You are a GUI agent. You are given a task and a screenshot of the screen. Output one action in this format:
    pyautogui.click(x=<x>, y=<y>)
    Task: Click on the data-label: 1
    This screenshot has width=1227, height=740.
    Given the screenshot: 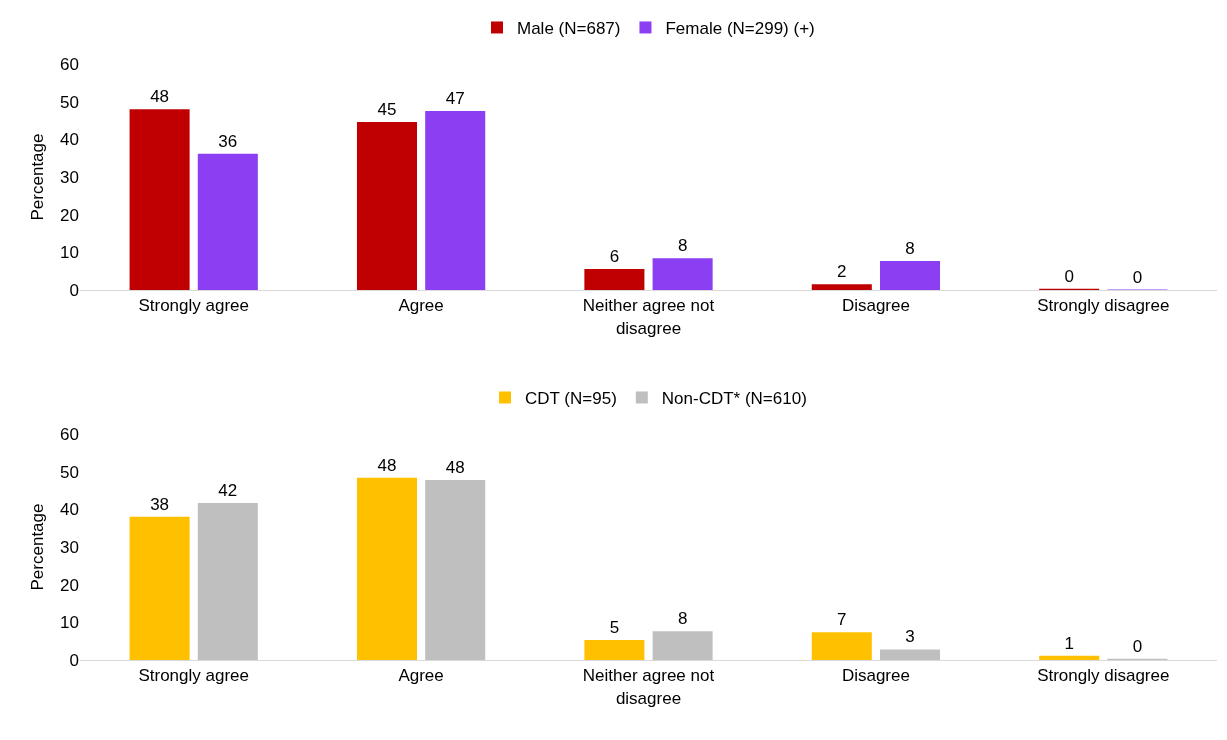 What is the action you would take?
    pyautogui.click(x=1069, y=643)
    